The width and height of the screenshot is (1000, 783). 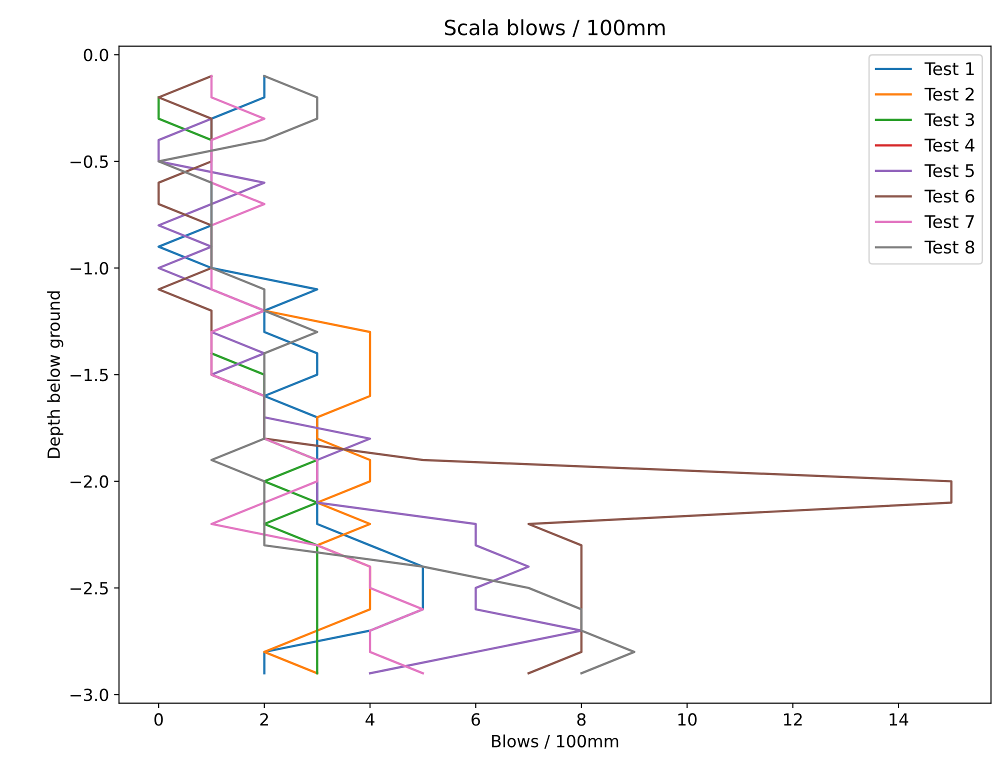 What do you see at coordinates (949, 119) in the screenshot?
I see `legend-label: Test 3` at bounding box center [949, 119].